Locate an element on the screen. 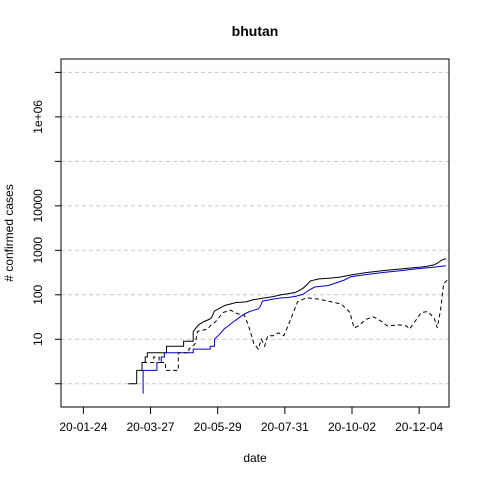  y-tick-label: 100 is located at coordinates (38, 294).